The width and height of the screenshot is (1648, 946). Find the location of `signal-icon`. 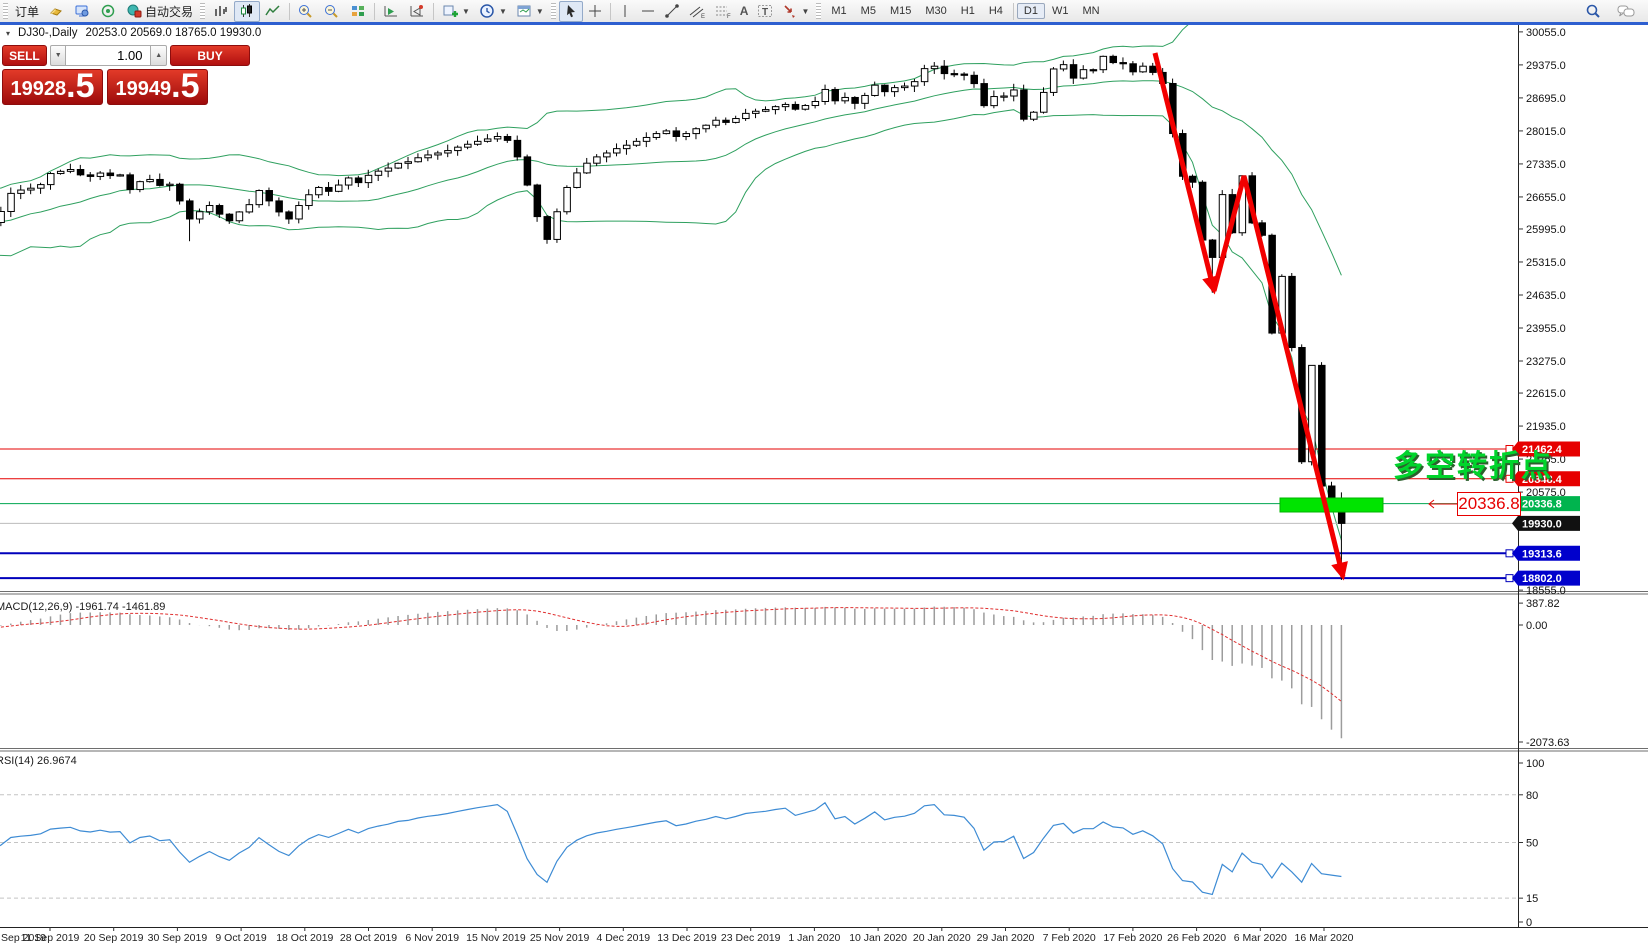

signal-icon is located at coordinates (108, 11).